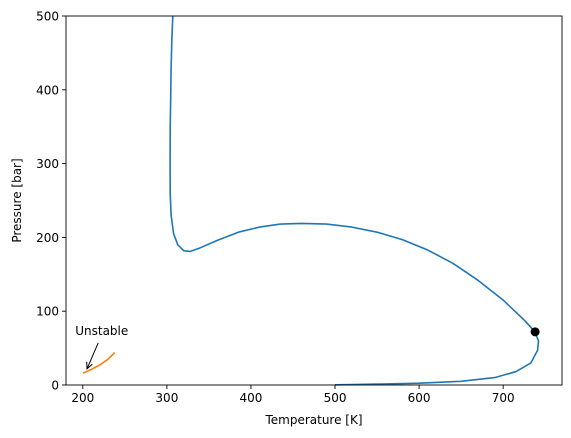  What do you see at coordinates (419, 398) in the screenshot?
I see `x-tick-label: 600` at bounding box center [419, 398].